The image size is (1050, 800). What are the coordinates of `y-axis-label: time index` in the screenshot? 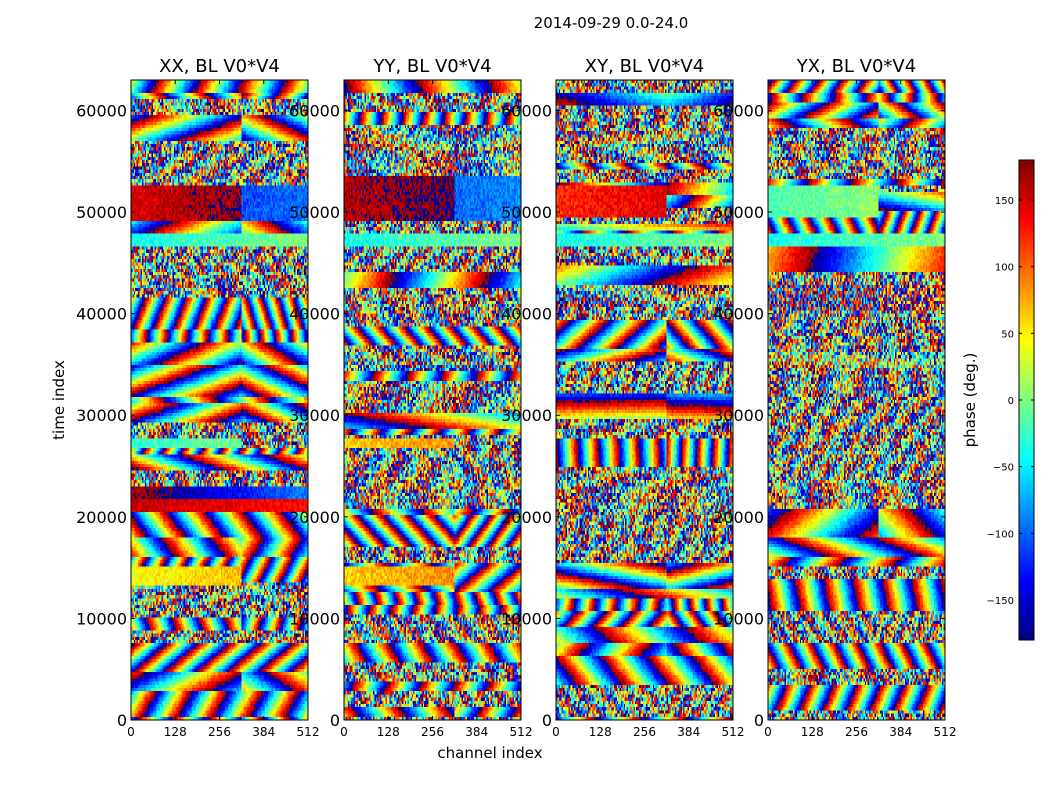 It's located at (59, 400).